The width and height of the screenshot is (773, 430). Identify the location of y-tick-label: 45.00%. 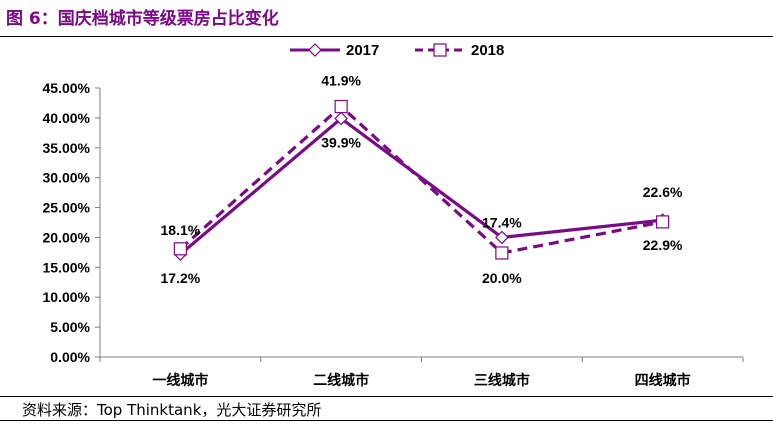
(67, 88).